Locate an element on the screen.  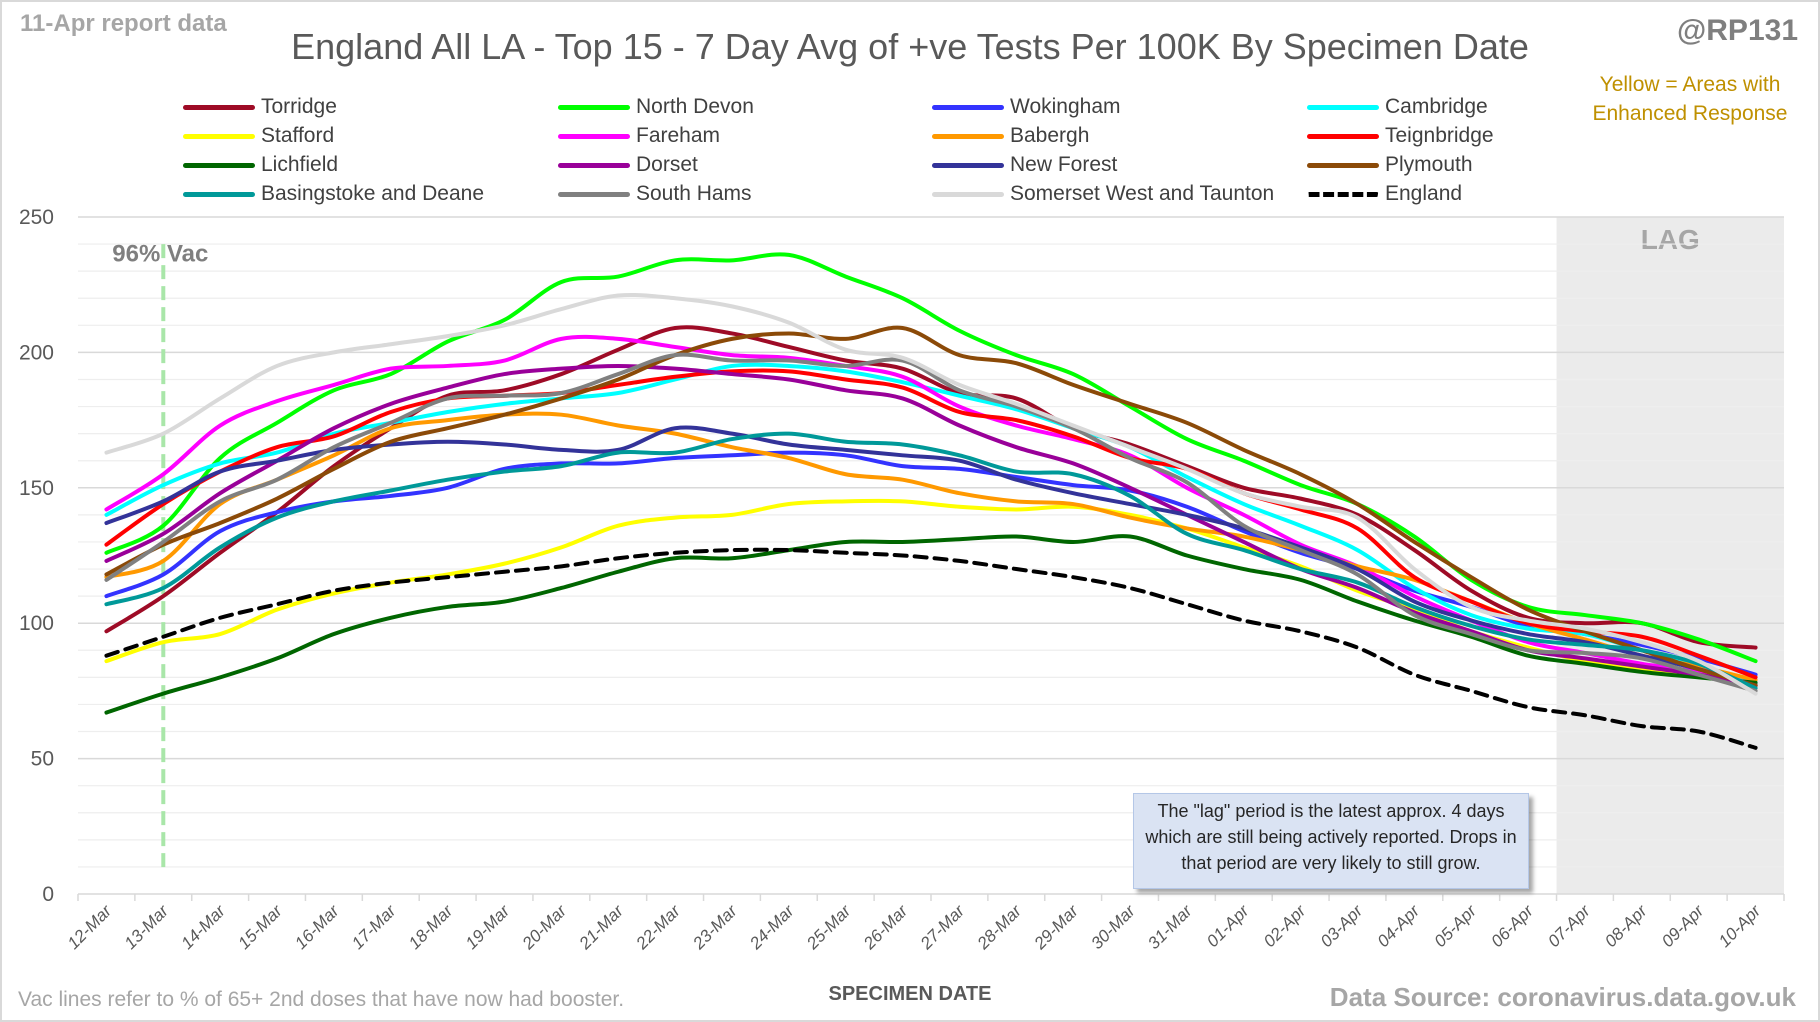
x-tick-label: 04-Apr is located at coordinates (1399, 925).